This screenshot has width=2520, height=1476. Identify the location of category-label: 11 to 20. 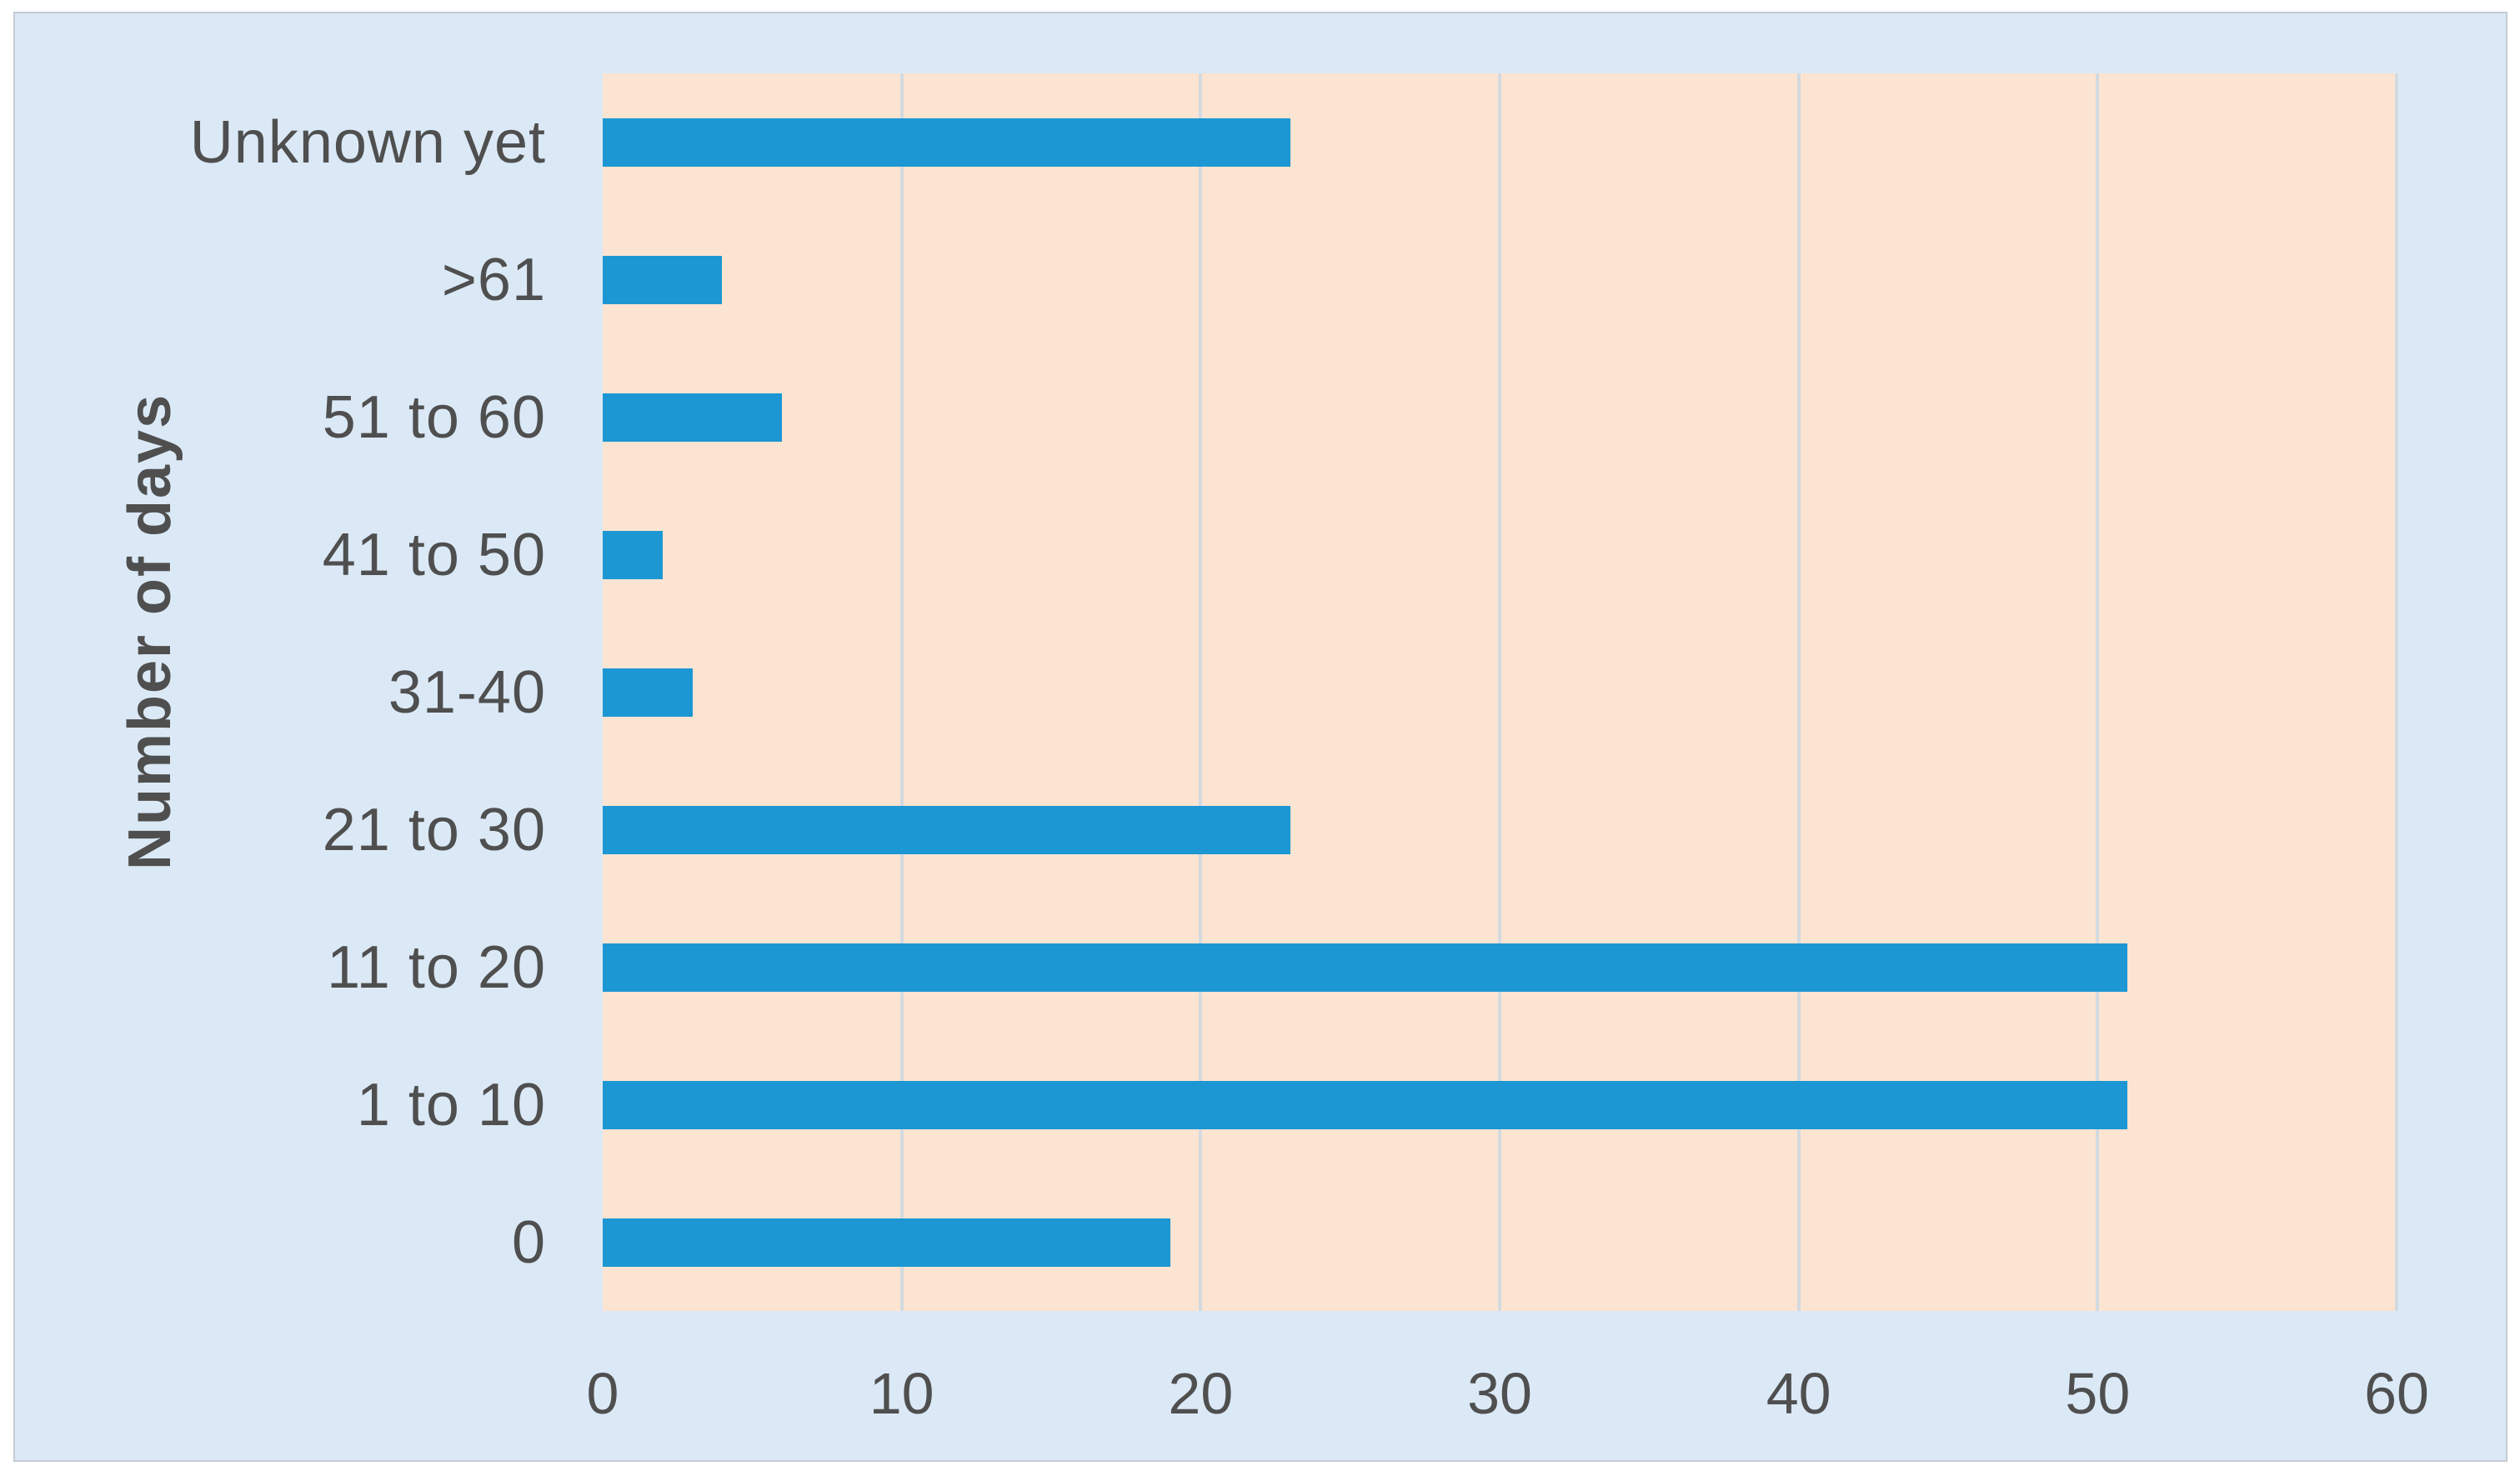
(436, 967).